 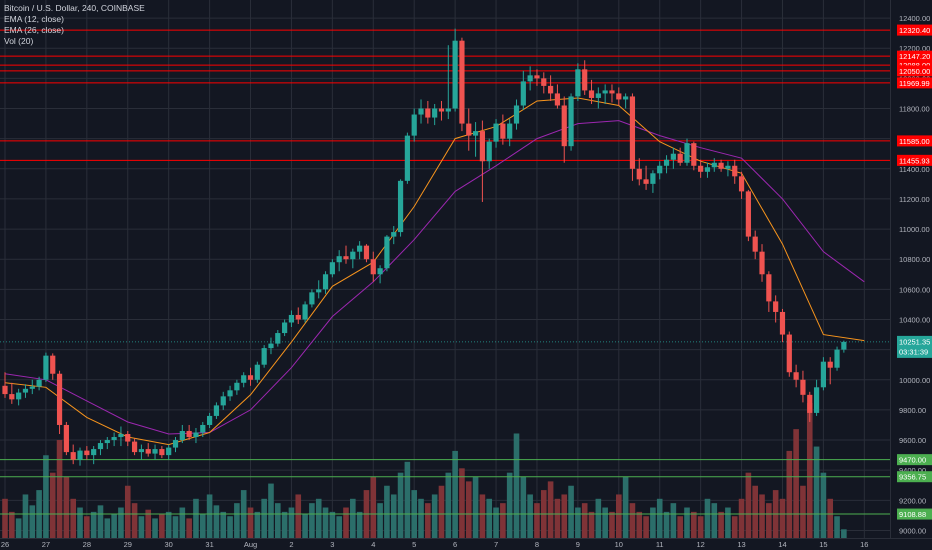 What do you see at coordinates (466, 544) in the screenshot?
I see `time-axis: 26 27 28 29 30 31 Aug 2 3 4 5 6 7 8 9 10 11 12 13 14 15 16` at bounding box center [466, 544].